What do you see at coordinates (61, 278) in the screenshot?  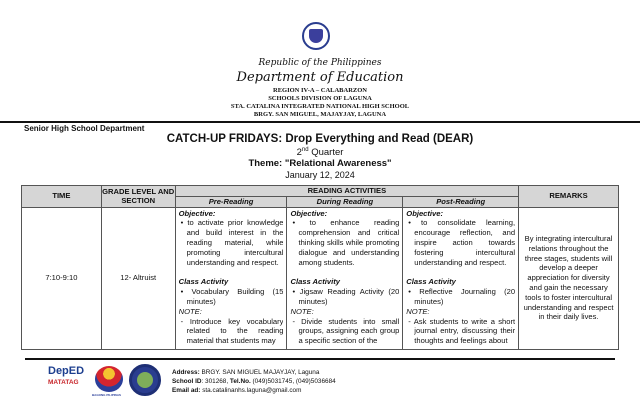 I see `time-cell: 7:10-9:10` at bounding box center [61, 278].